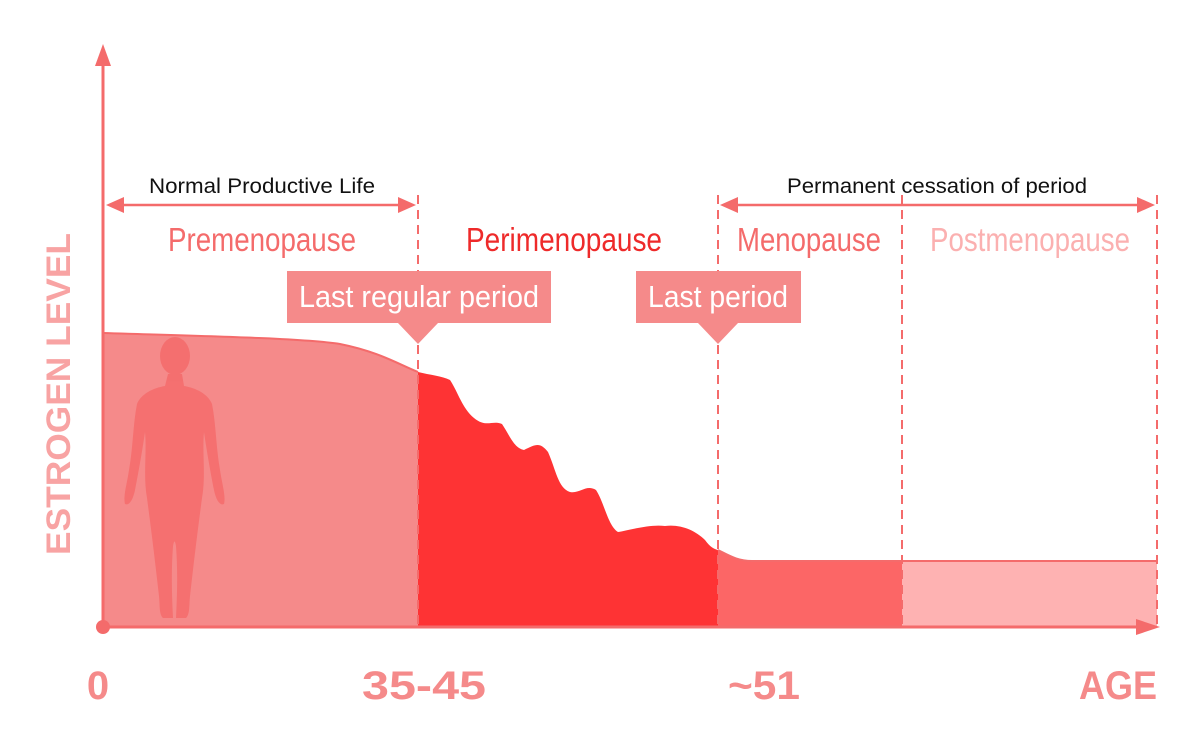 The height and width of the screenshot is (753, 1200). What do you see at coordinates (262, 186) in the screenshot?
I see `normal-life-label: Normal Productive Life` at bounding box center [262, 186].